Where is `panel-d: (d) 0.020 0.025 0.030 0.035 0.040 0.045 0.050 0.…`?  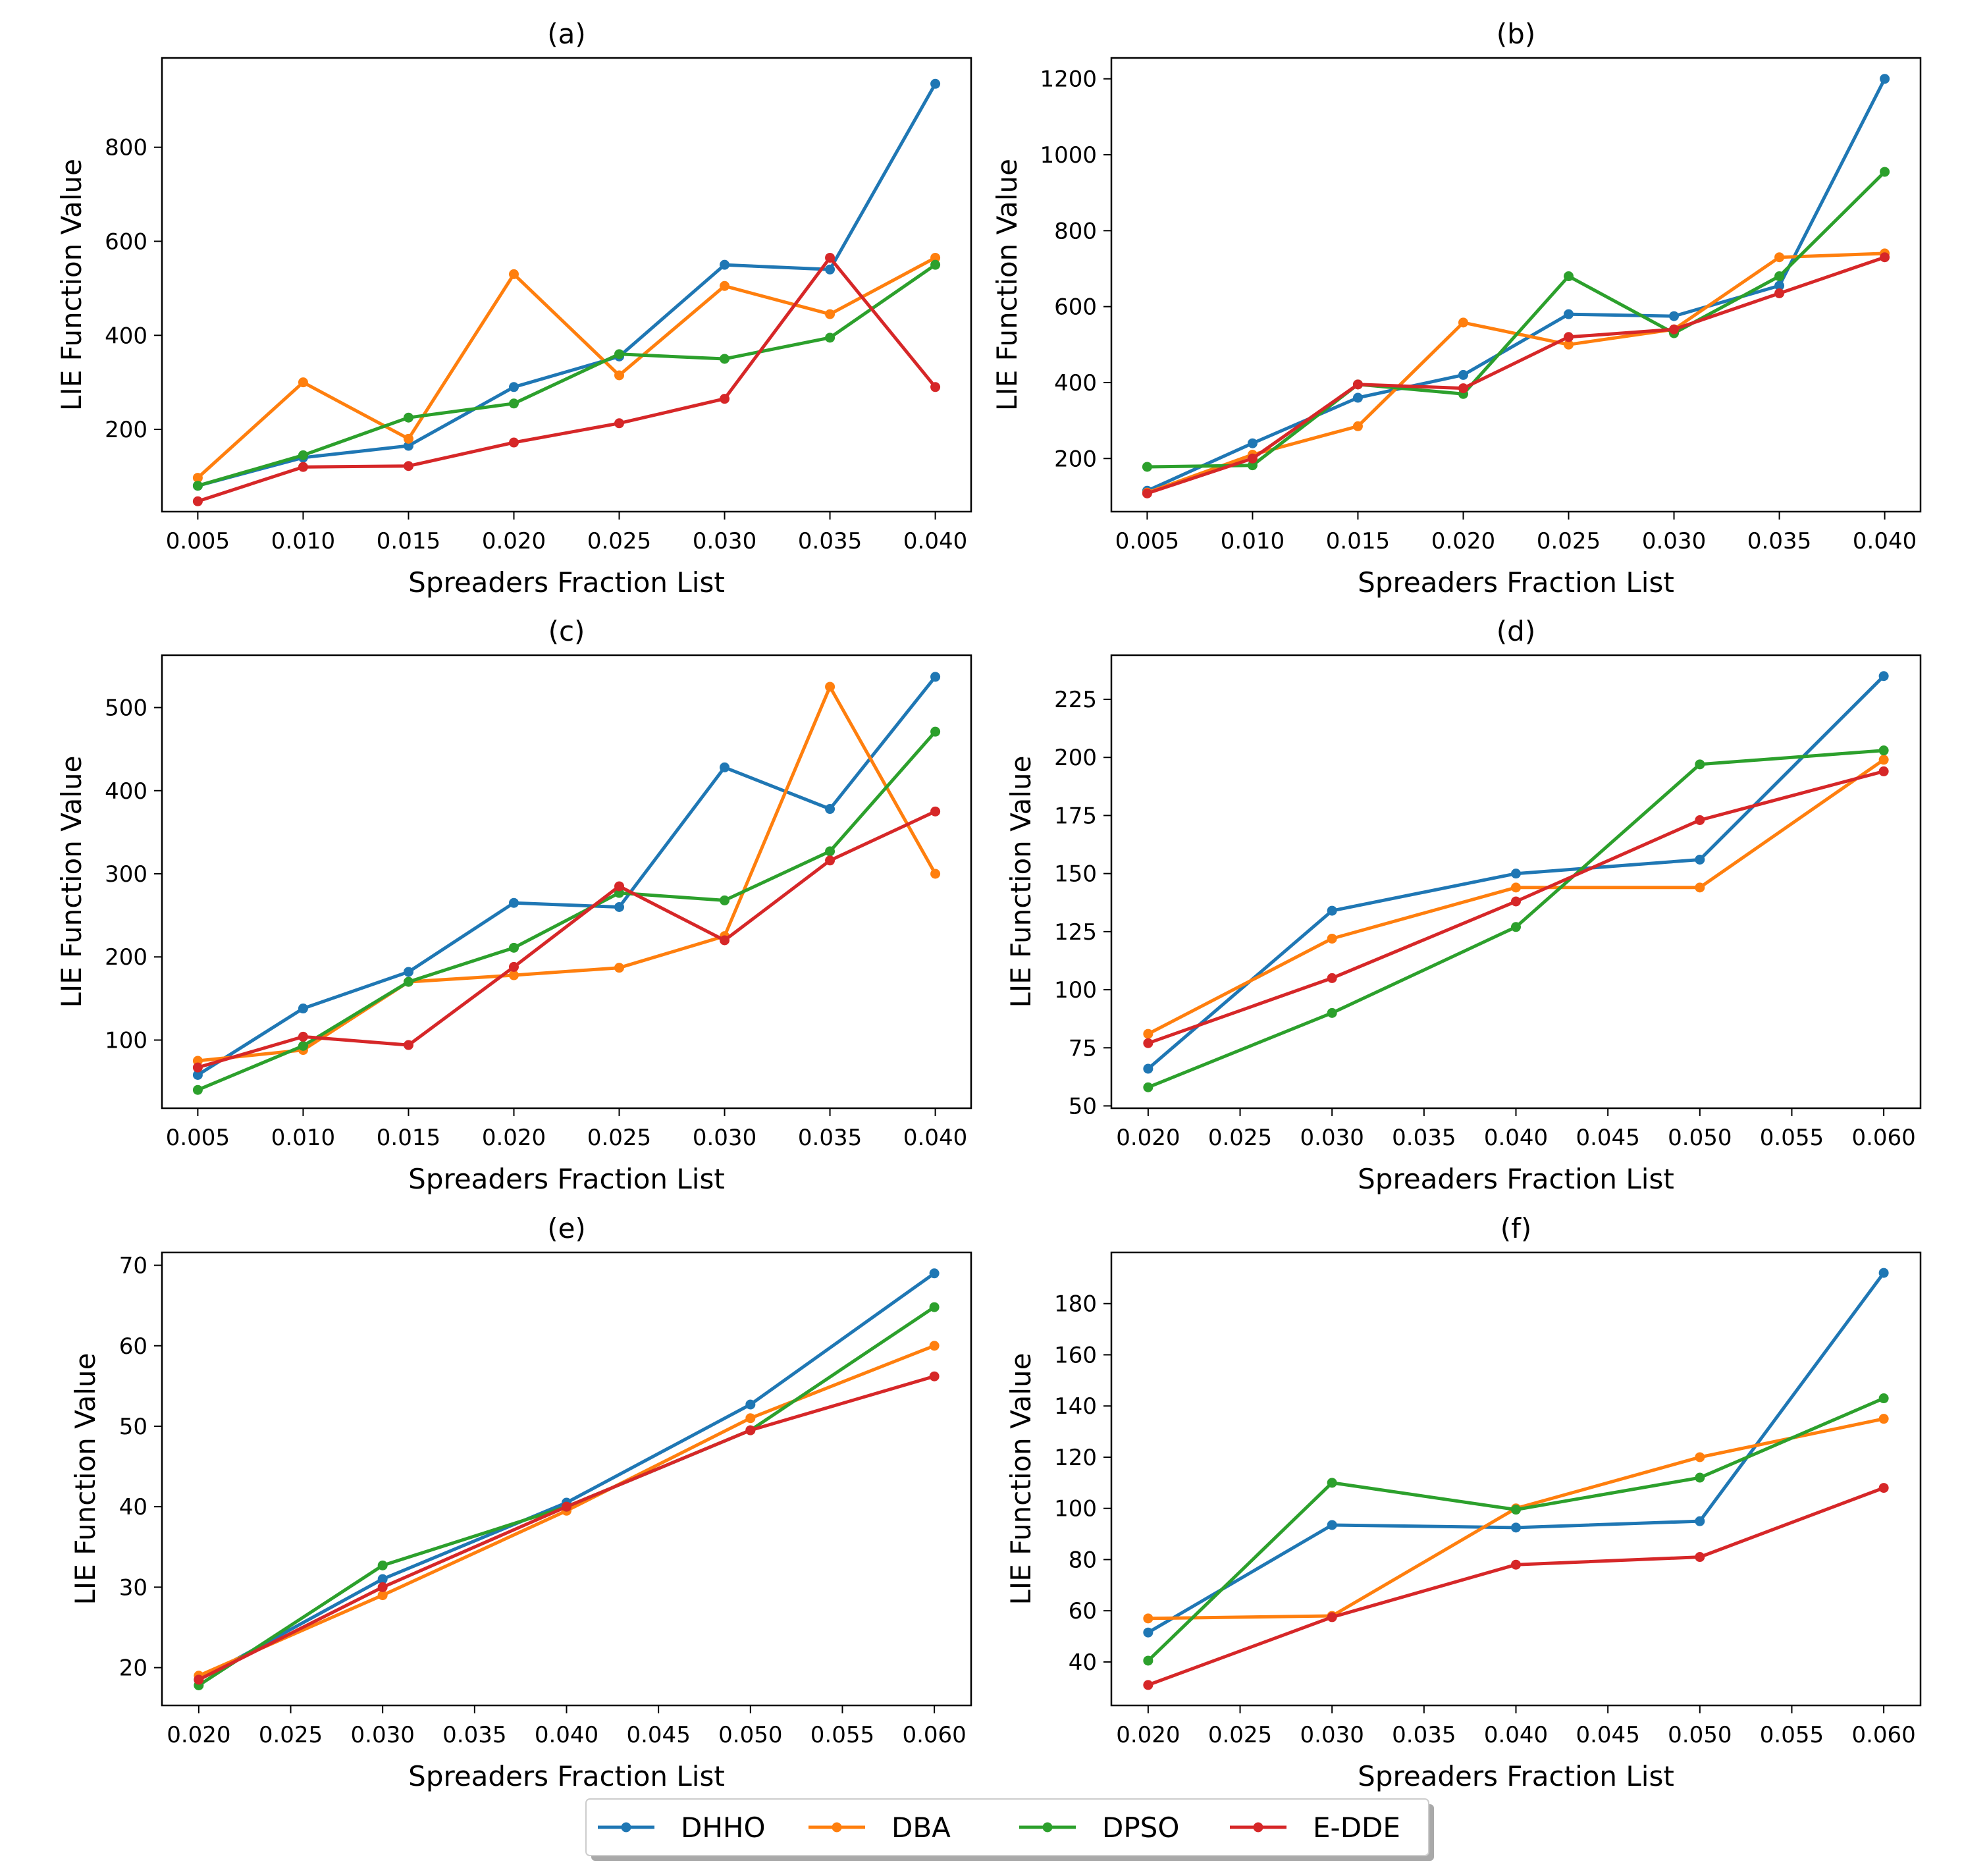 panel-d: (d) 0.020 0.025 0.030 0.035 0.040 0.045 0.050 0.… is located at coordinates (1463, 905).